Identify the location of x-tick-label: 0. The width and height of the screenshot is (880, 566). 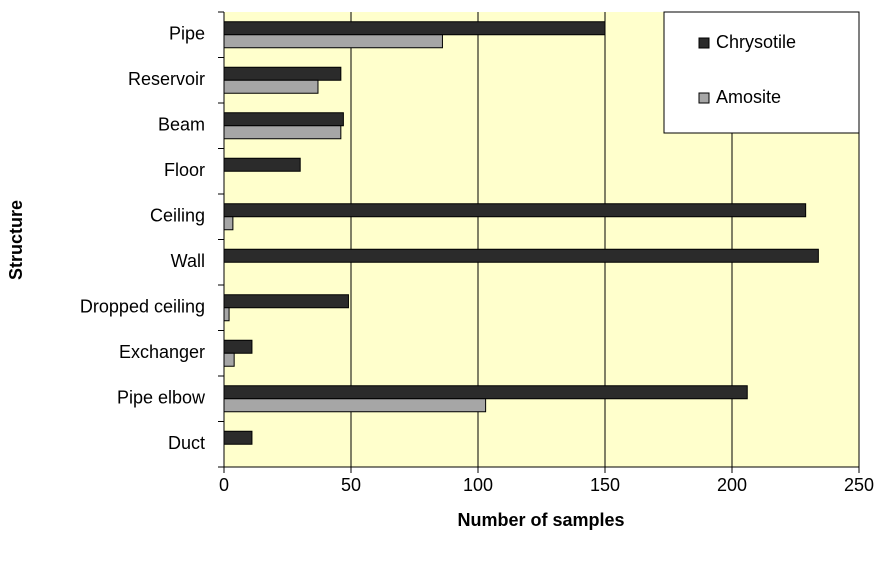
(224, 485).